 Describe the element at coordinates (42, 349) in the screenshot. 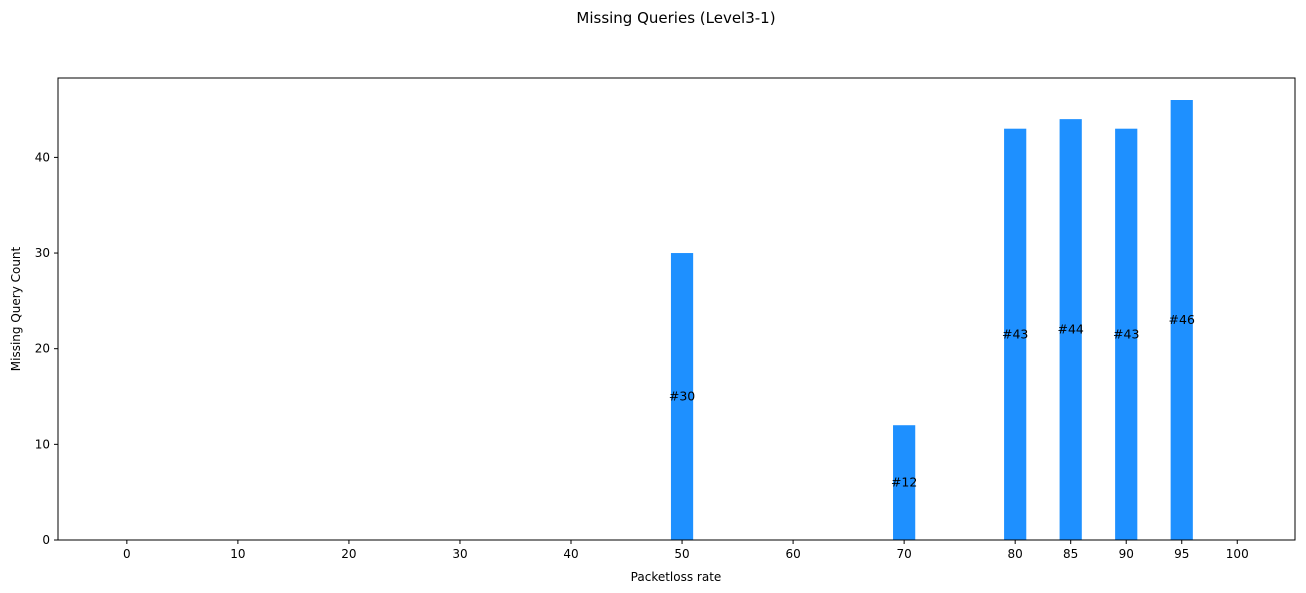

I see `y-tick-label: 20` at that location.